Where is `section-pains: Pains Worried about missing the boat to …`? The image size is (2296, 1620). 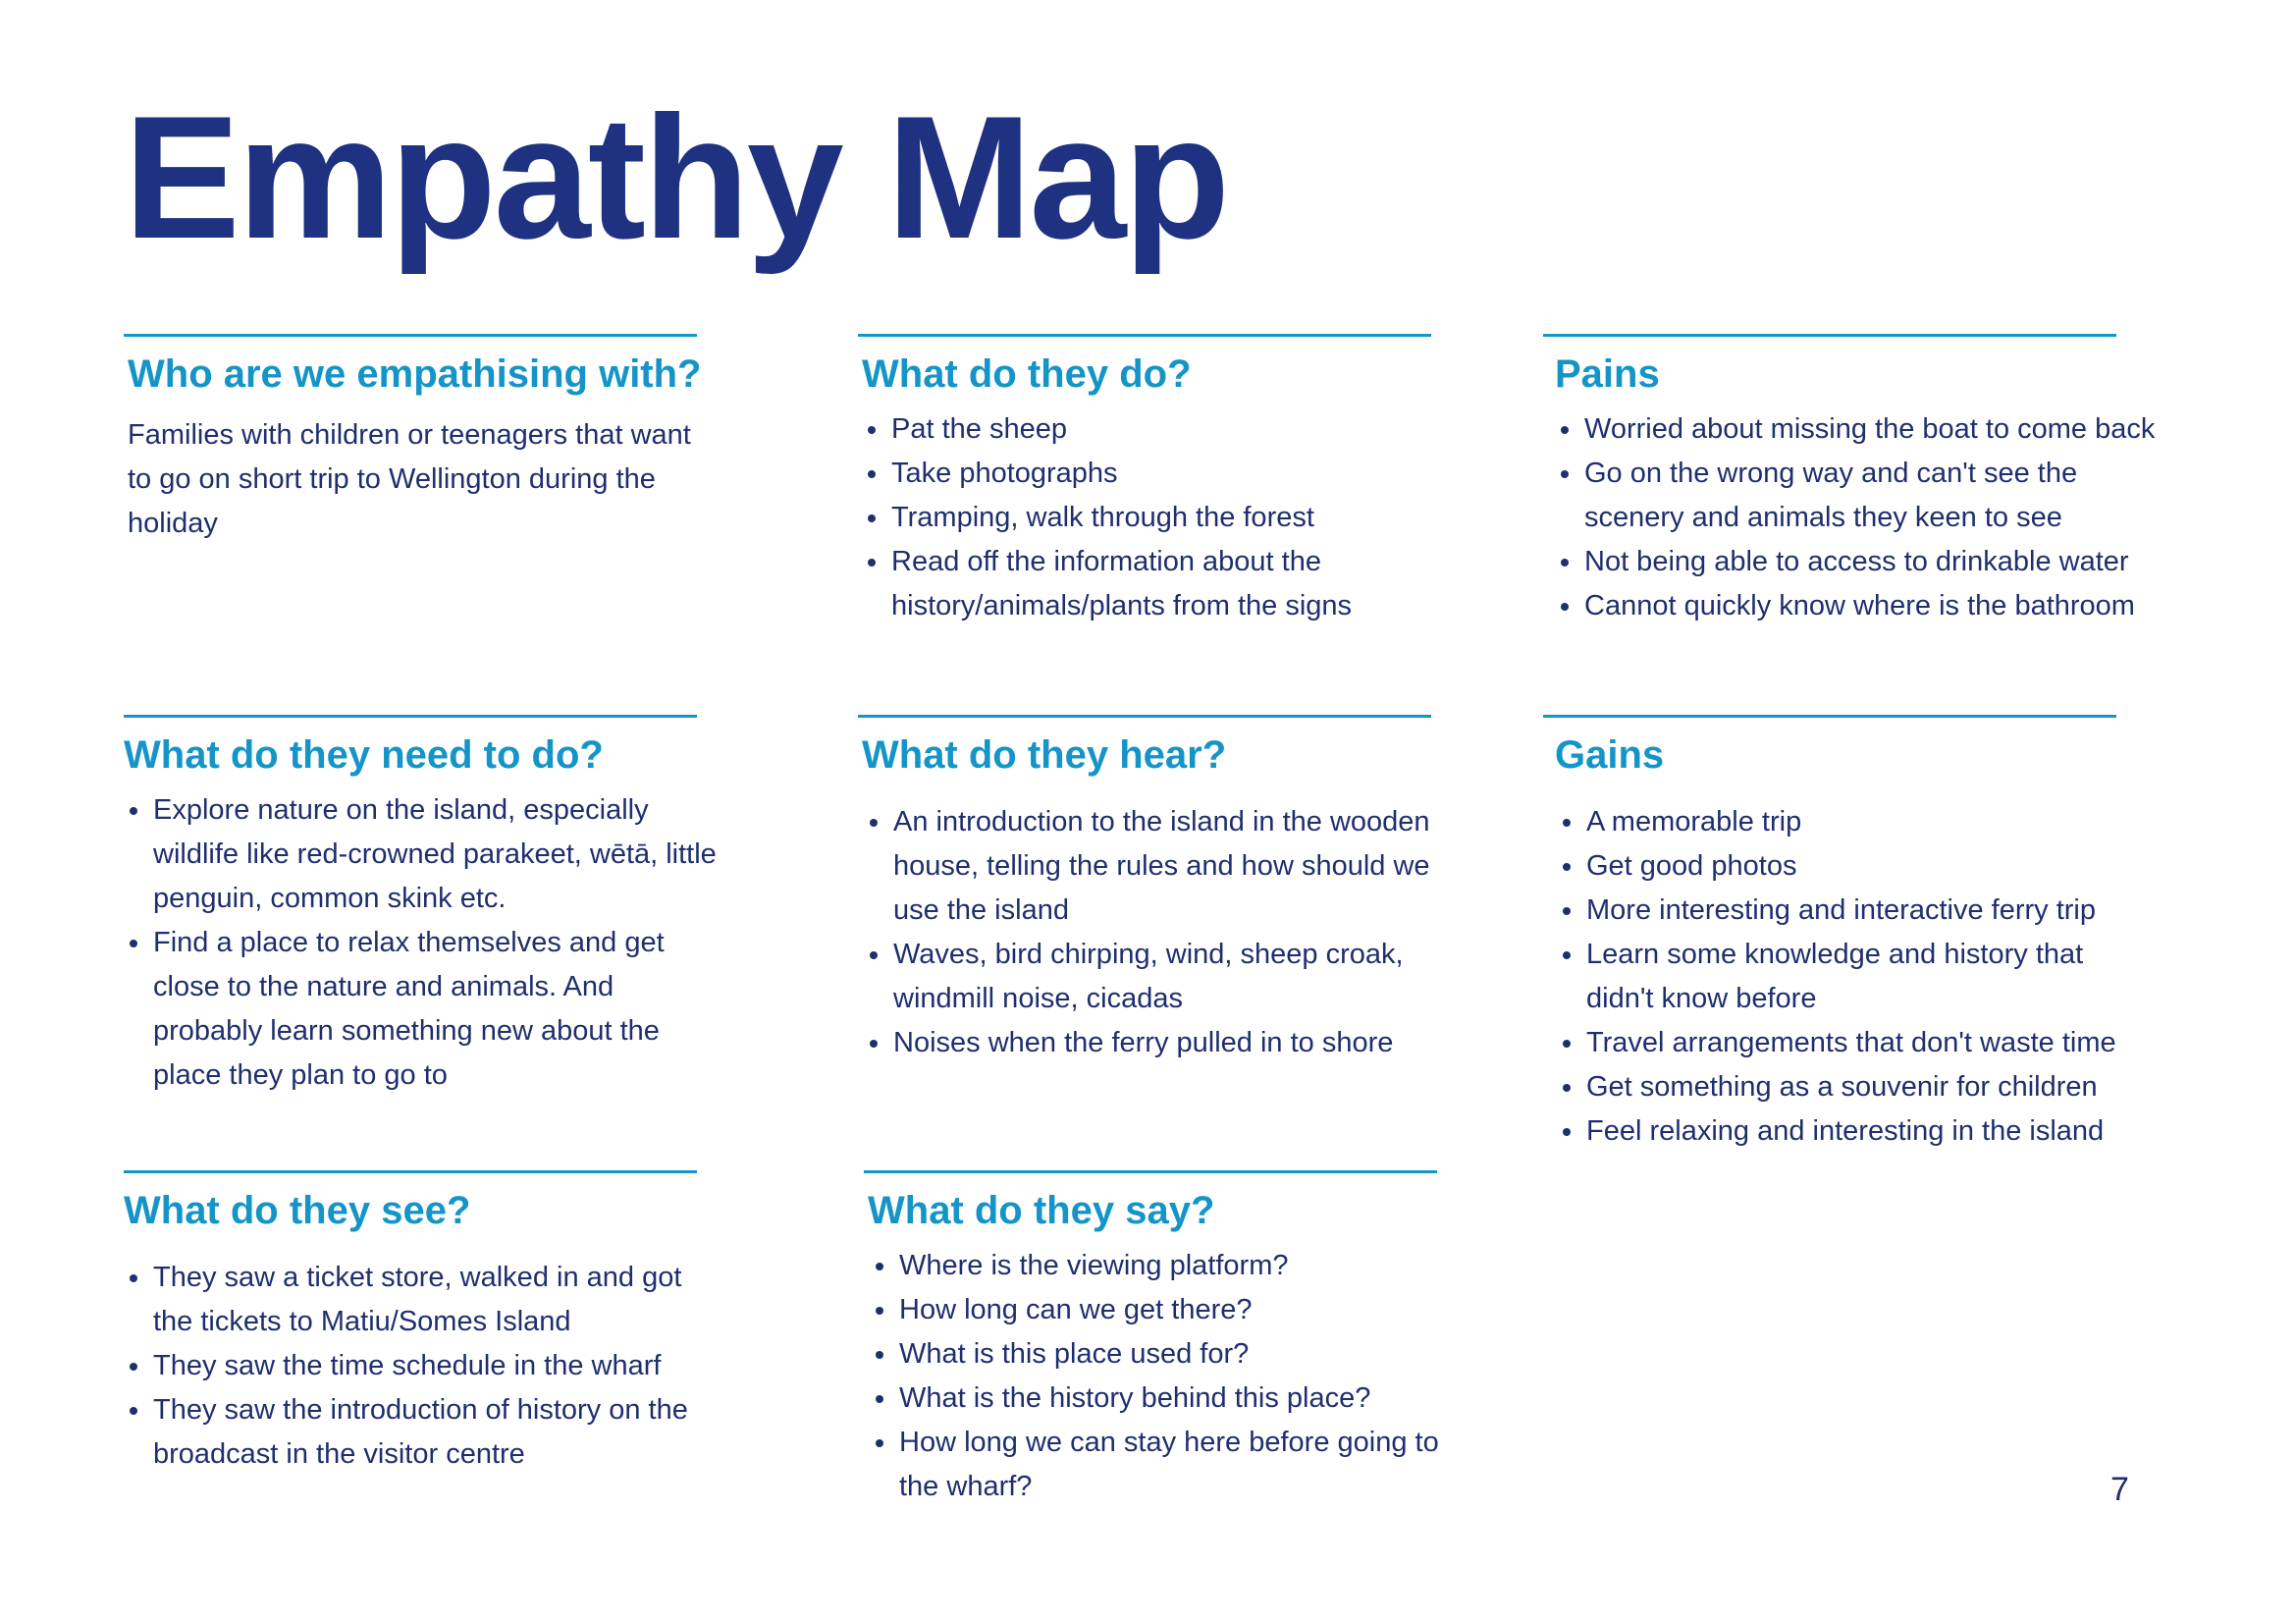 section-pains: Pains Worried about missing the boat to … is located at coordinates (1849, 481).